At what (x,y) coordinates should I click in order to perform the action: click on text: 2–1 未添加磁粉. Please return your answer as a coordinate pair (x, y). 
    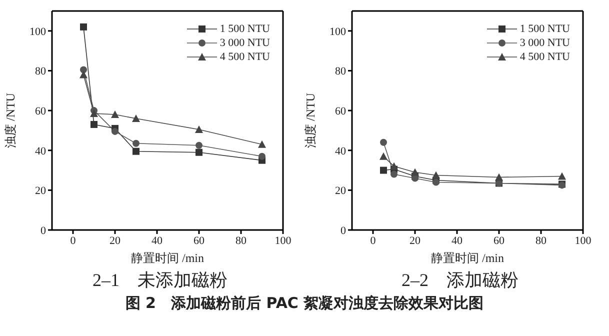
    Looking at the image, I should click on (160, 280).